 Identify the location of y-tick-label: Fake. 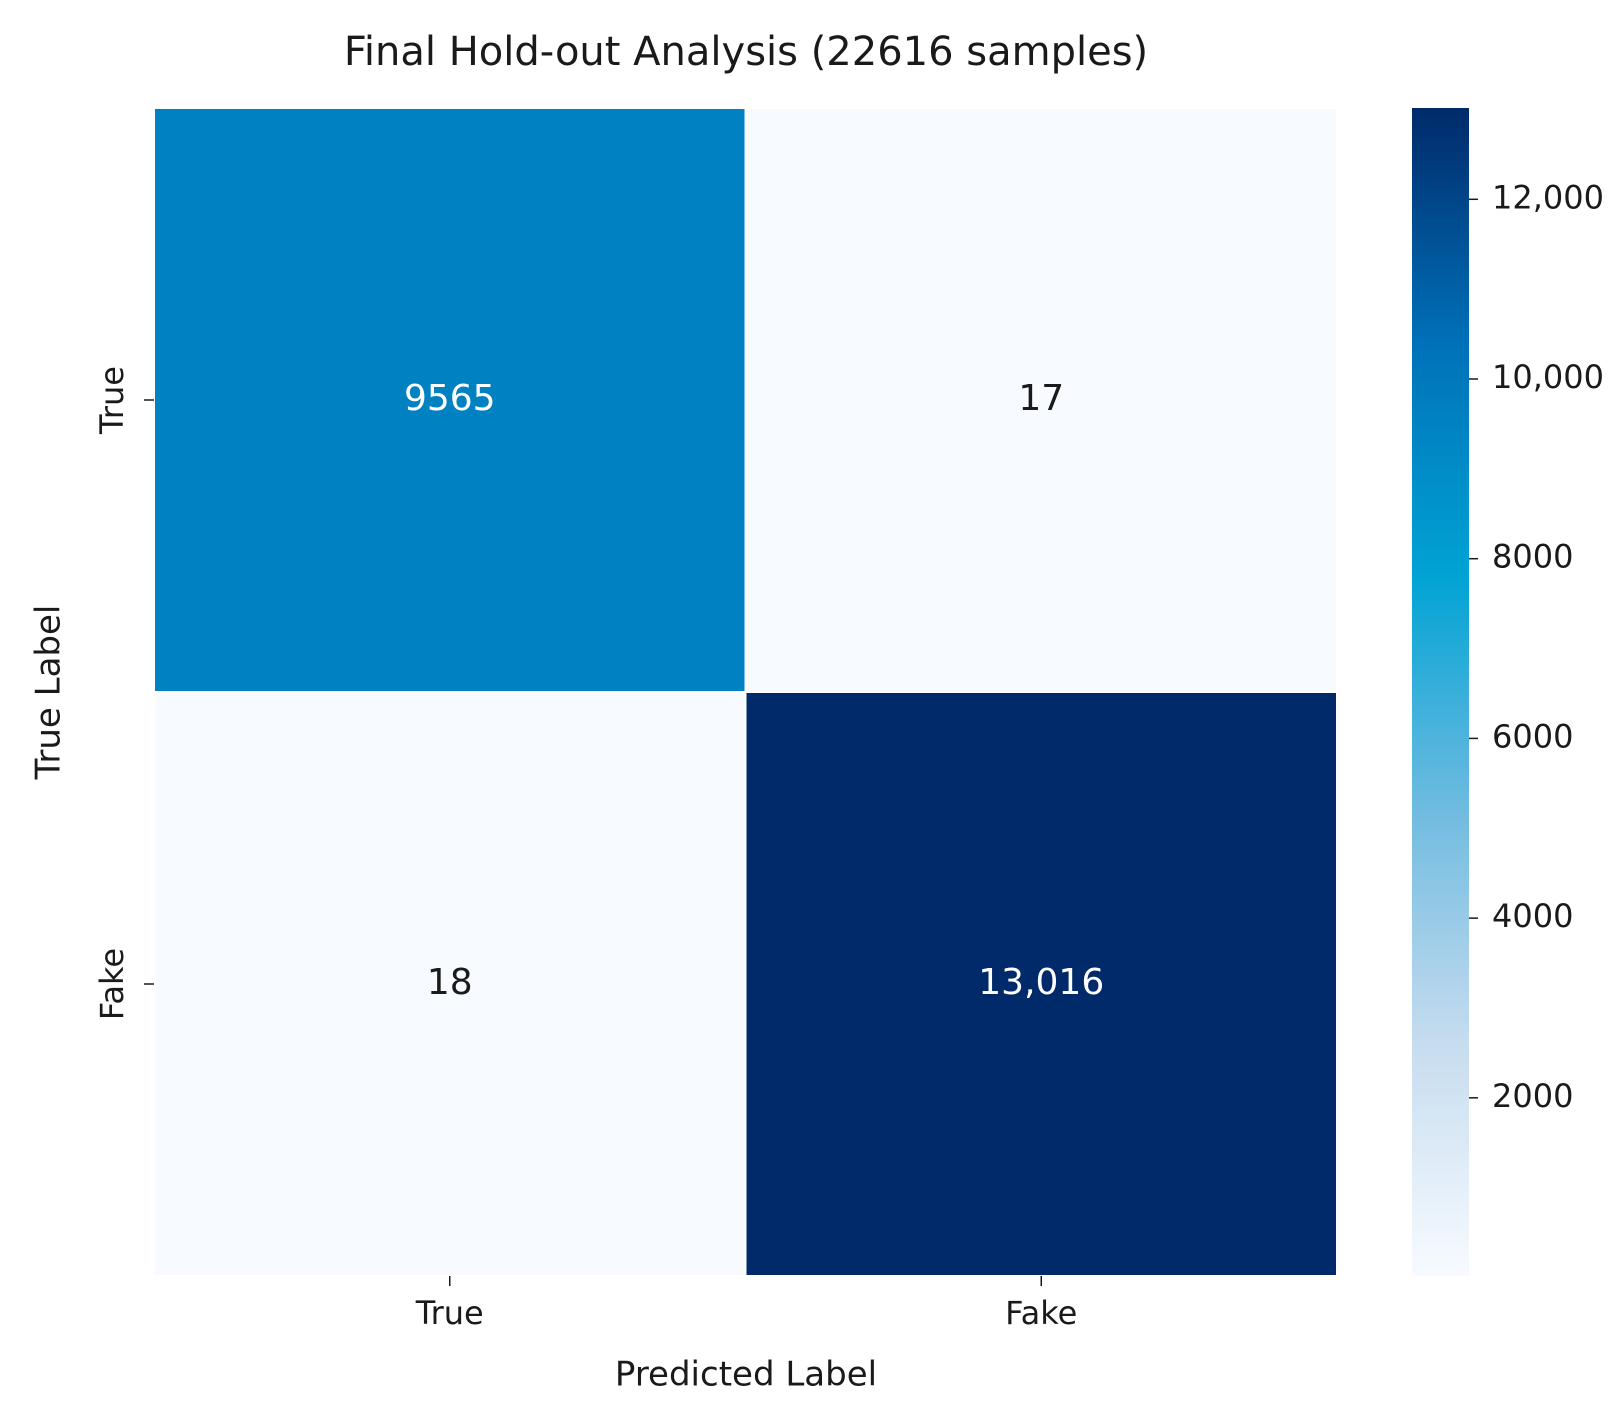
(112, 984).